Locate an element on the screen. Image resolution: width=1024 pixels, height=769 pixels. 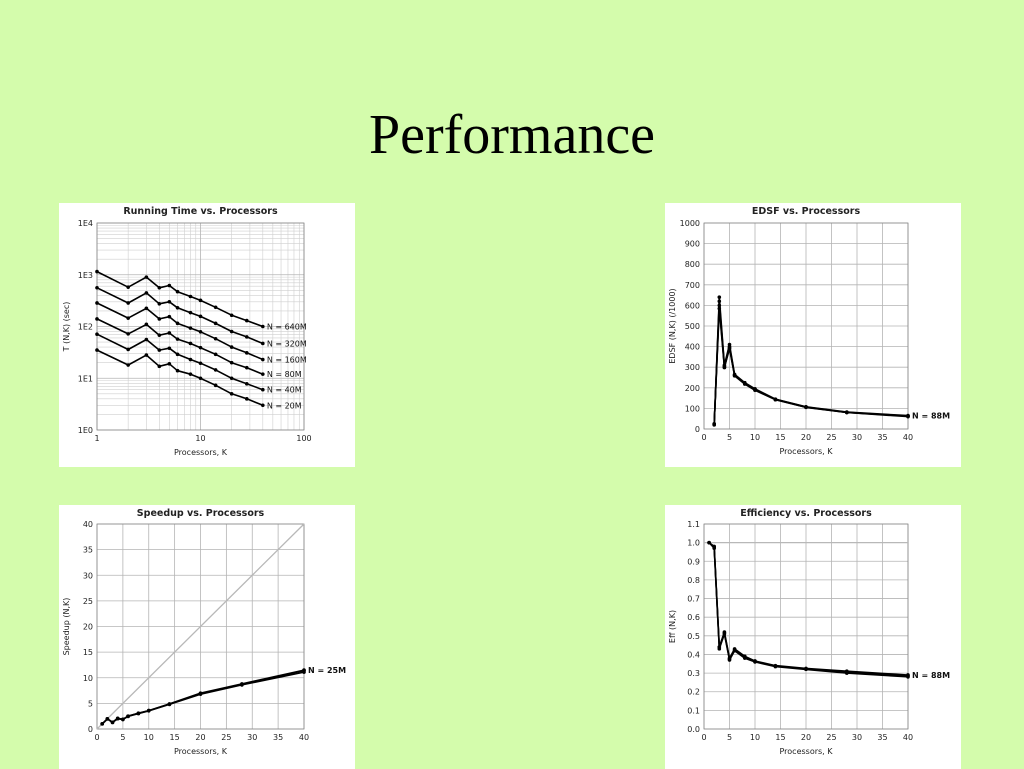
series-label: N = 20M is located at coordinates (284, 405).